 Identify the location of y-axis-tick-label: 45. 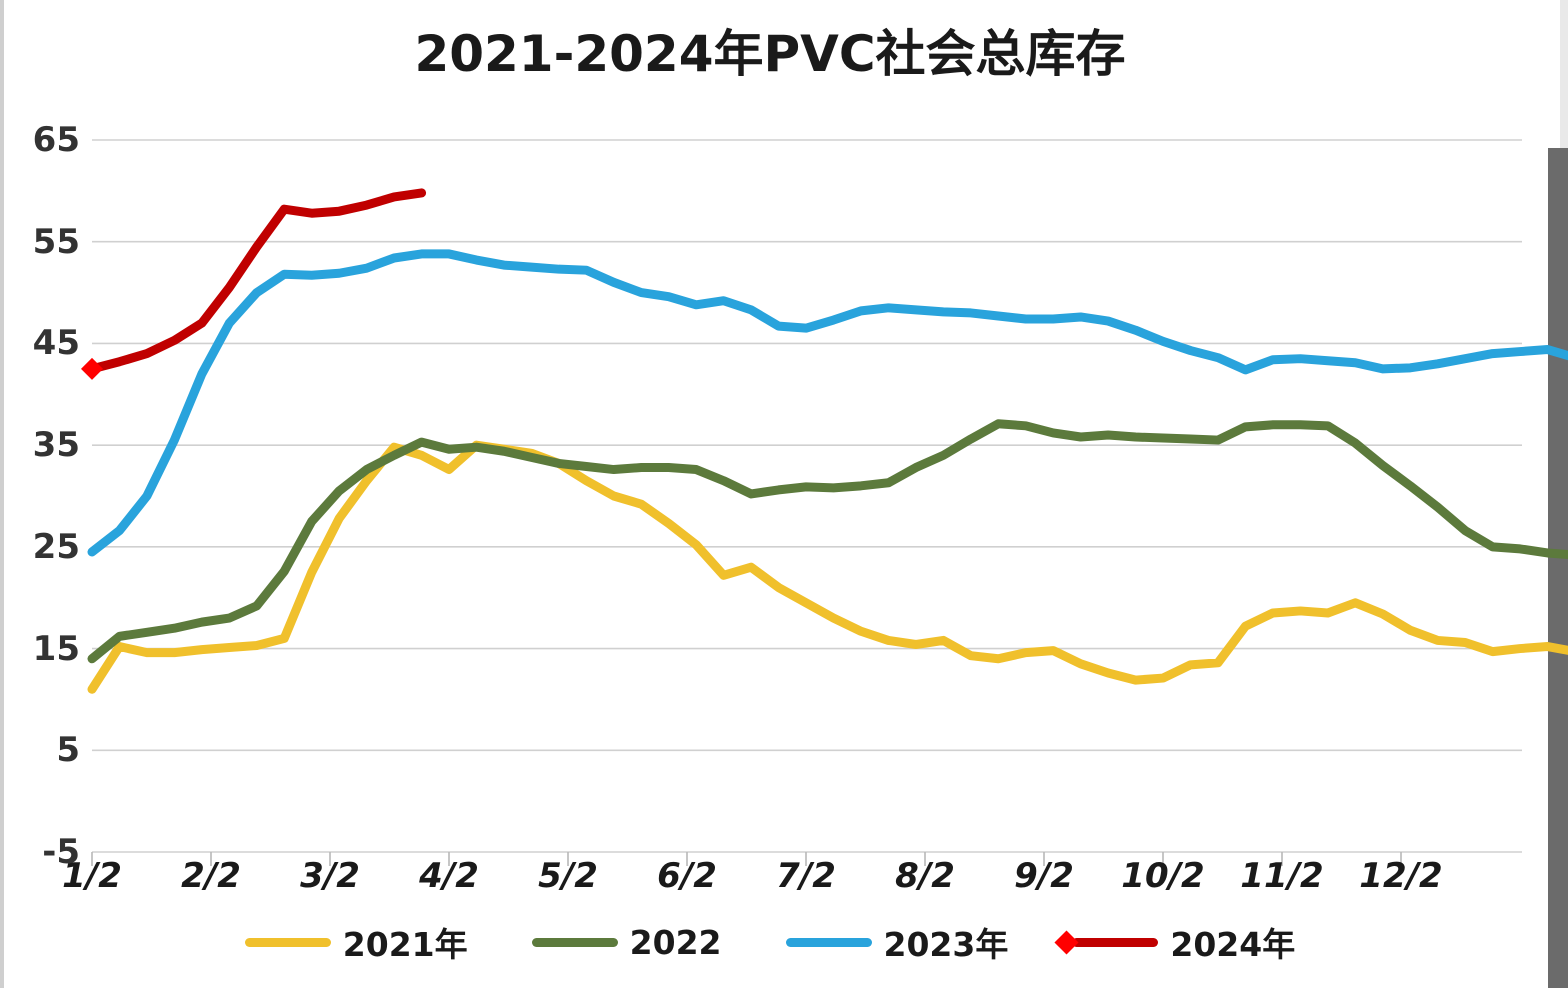
(56, 343).